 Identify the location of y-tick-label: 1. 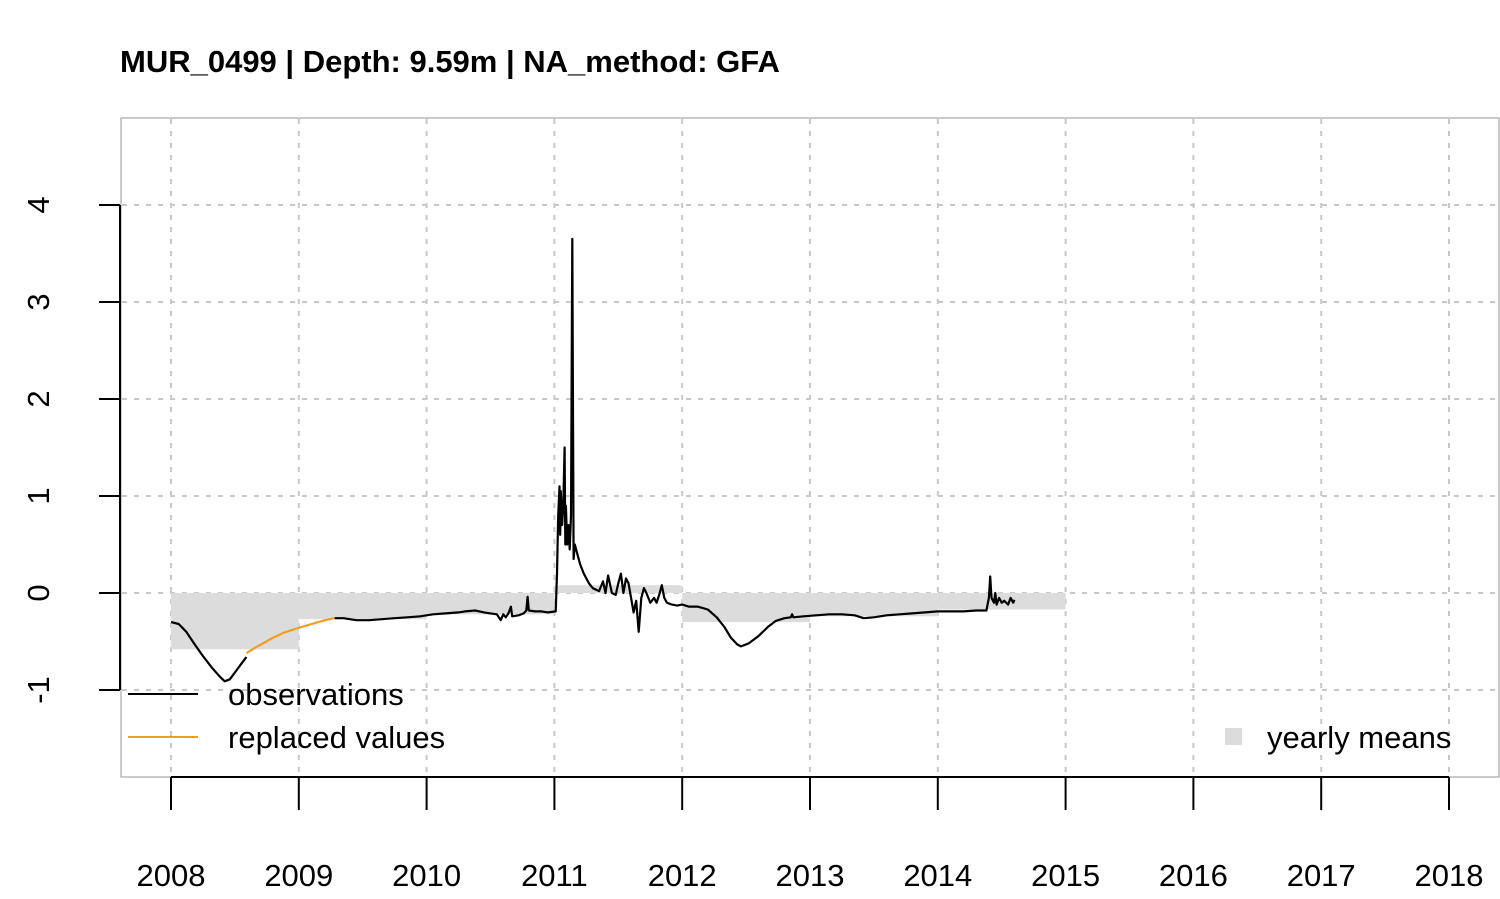
(38, 495).